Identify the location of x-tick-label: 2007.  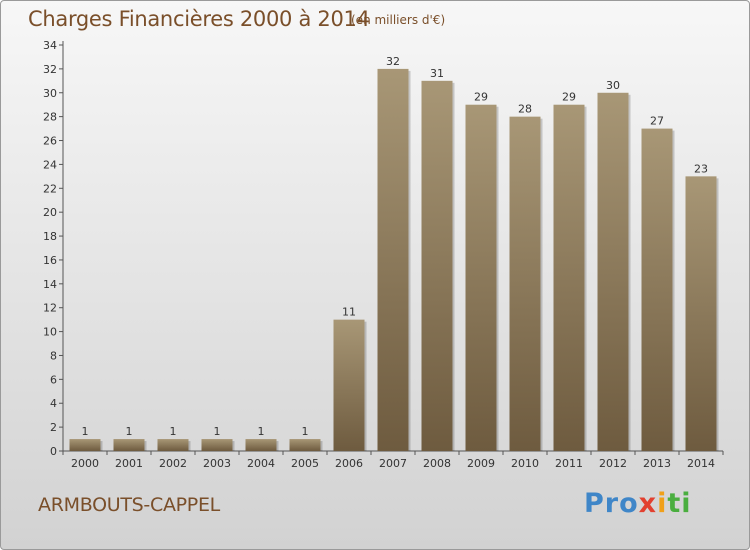
(393, 463).